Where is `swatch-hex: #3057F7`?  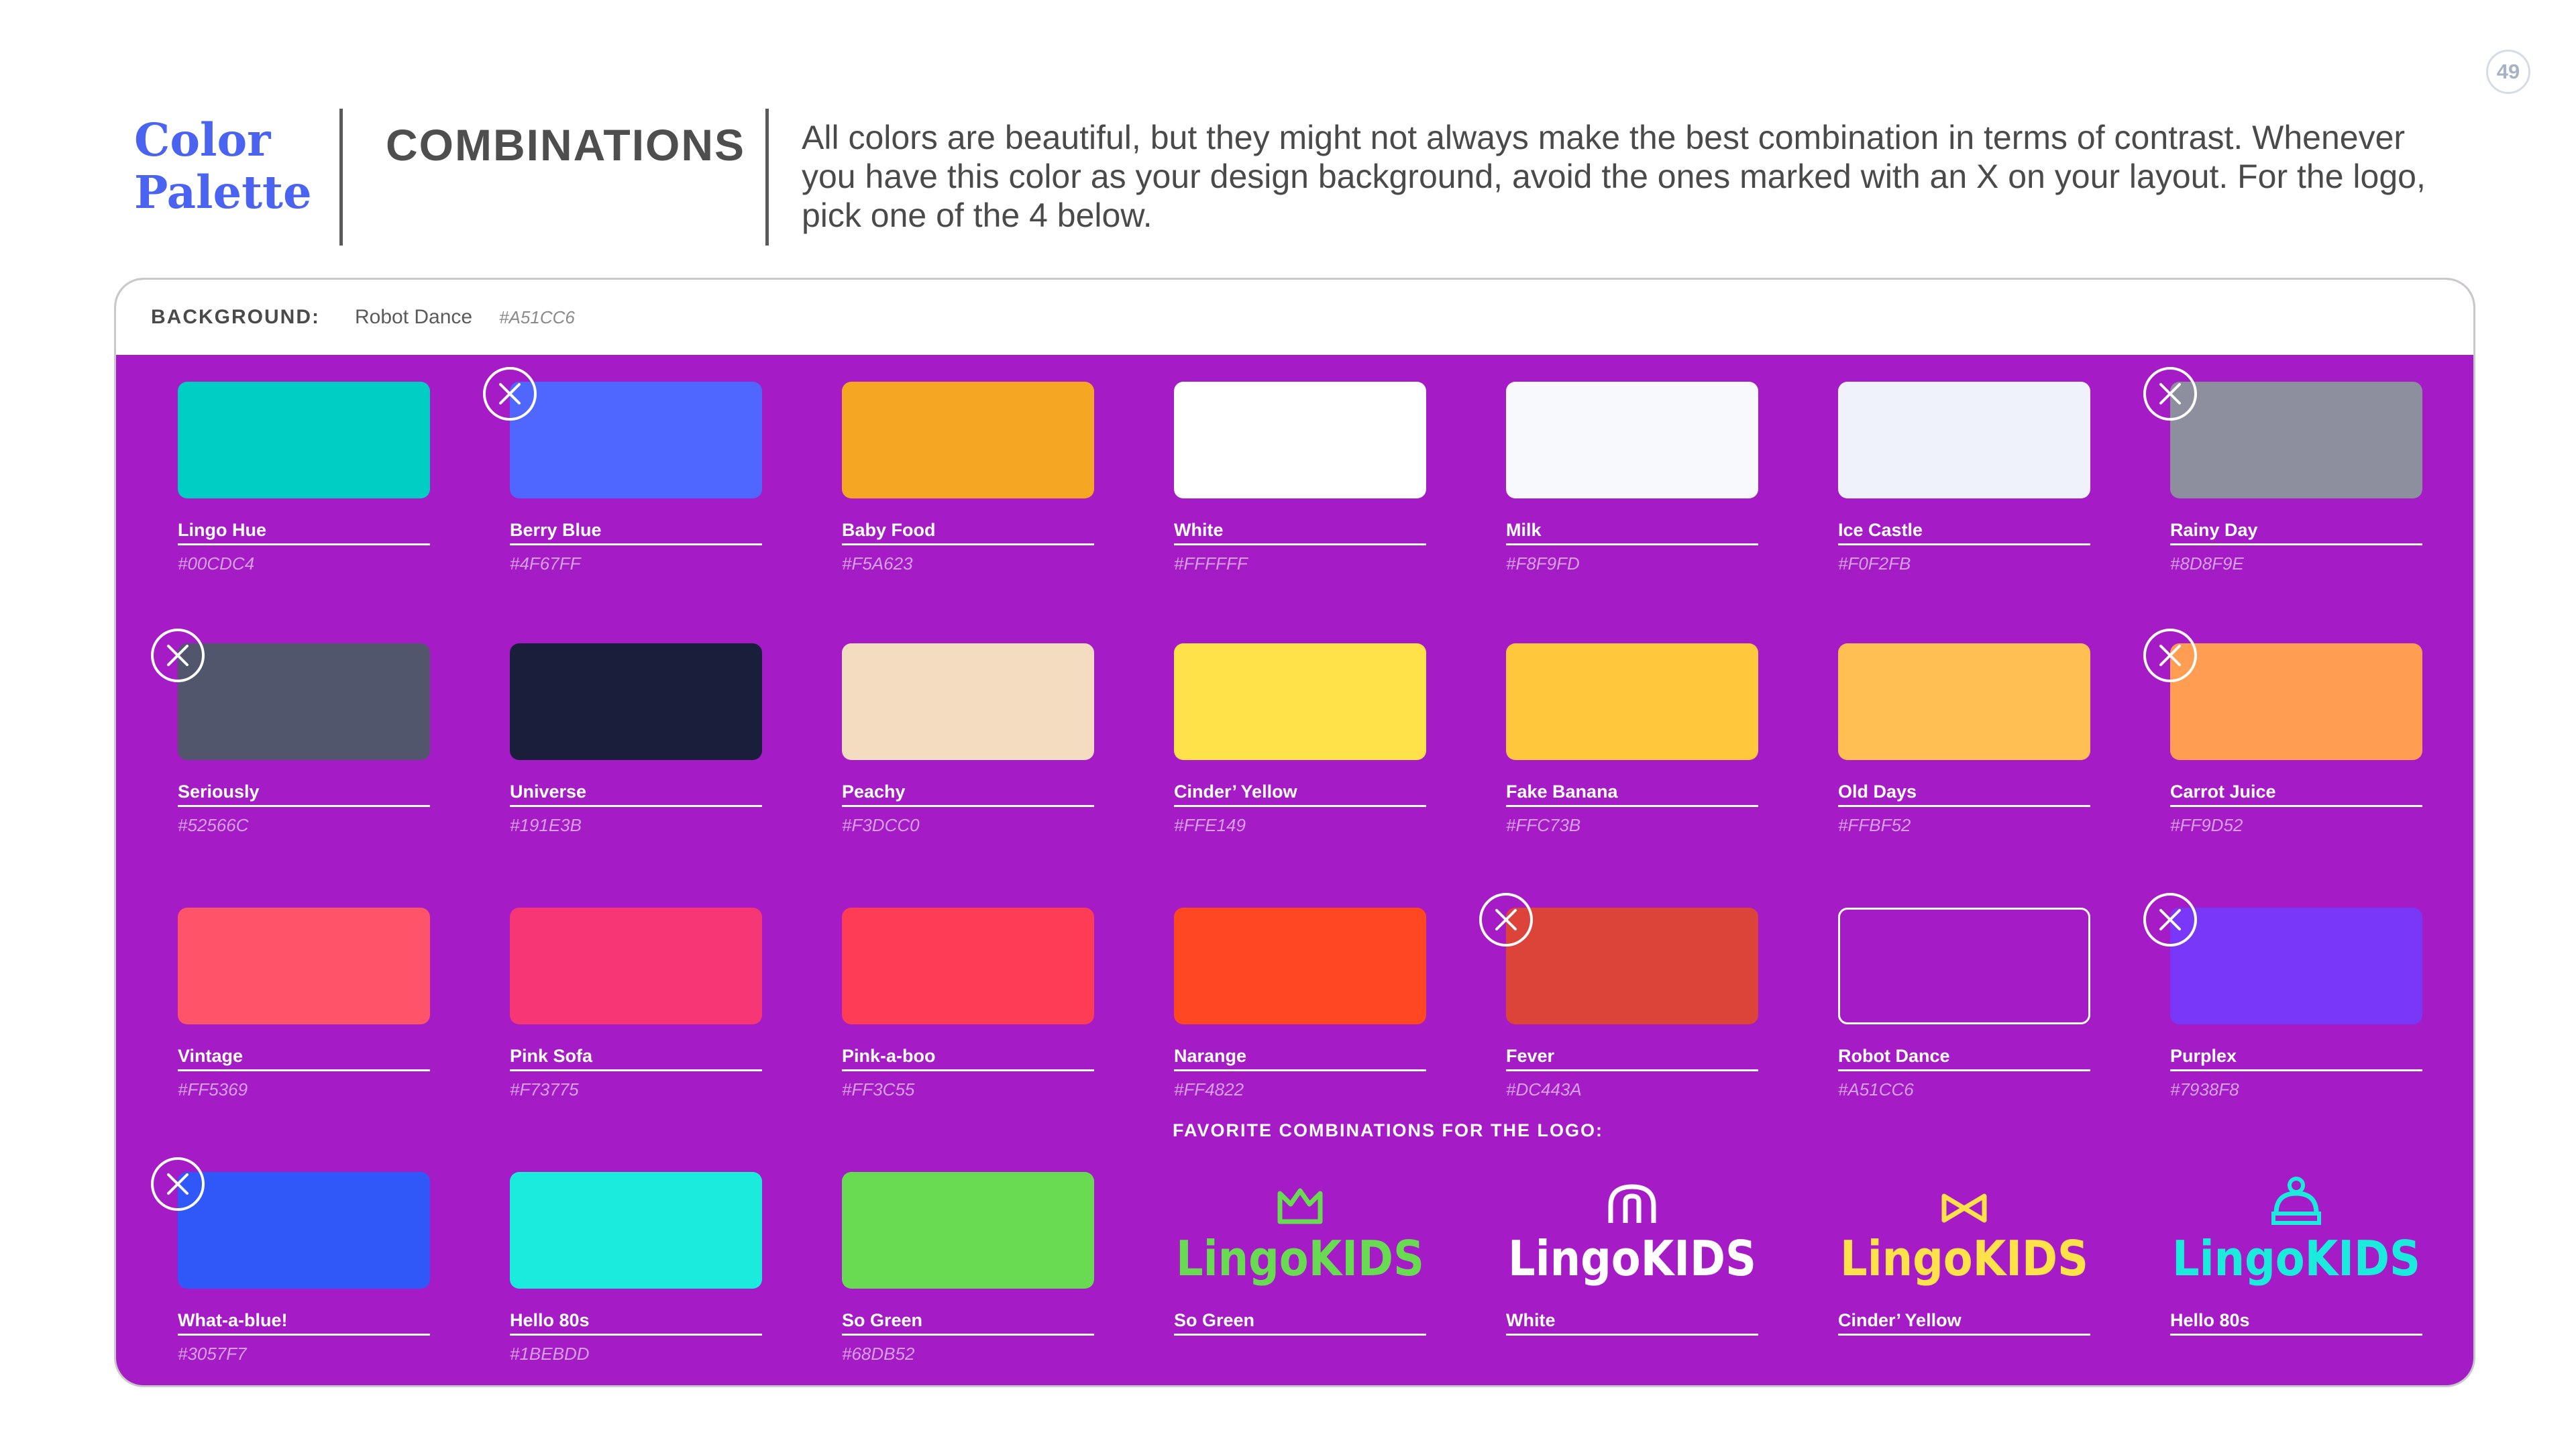 swatch-hex: #3057F7 is located at coordinates (212, 1354).